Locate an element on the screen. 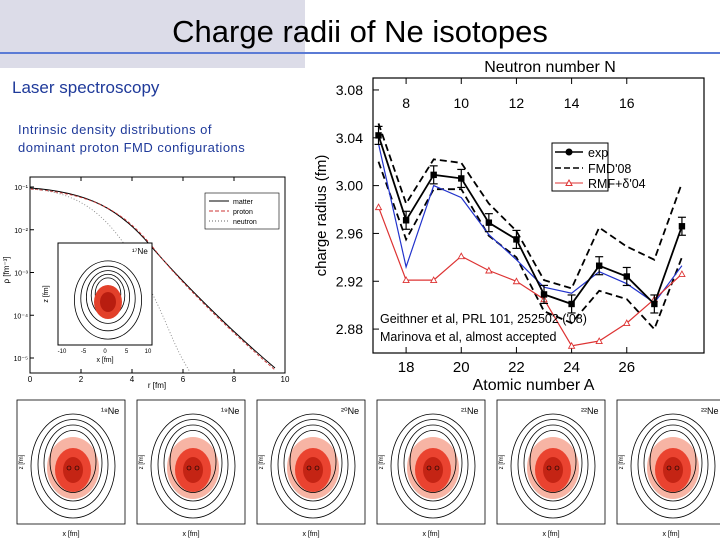  description-line-1: Intrinsic density distributions of is located at coordinates (115, 129).